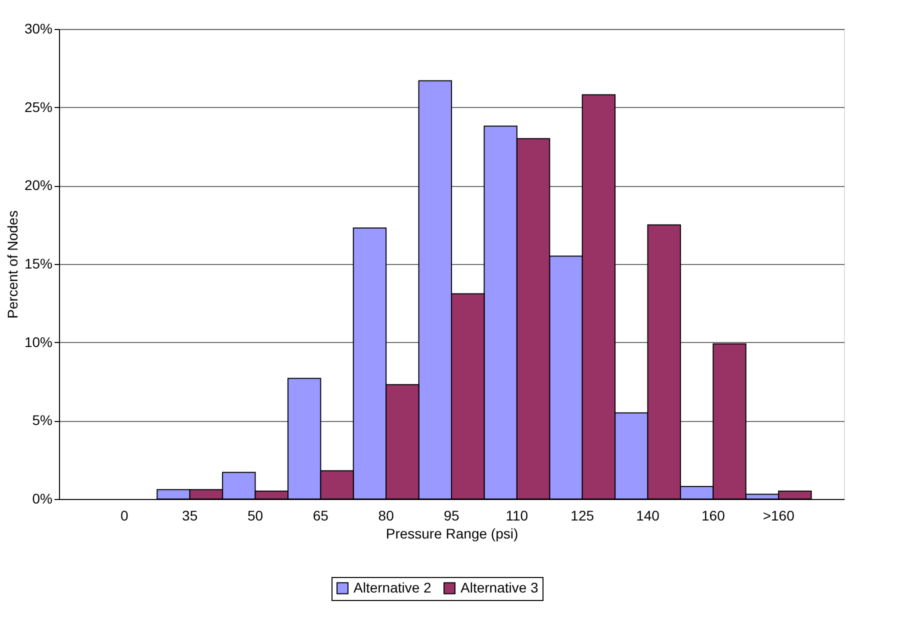 The image size is (912, 622). What do you see at coordinates (386, 516) in the screenshot?
I see `x-tick-label: 80` at bounding box center [386, 516].